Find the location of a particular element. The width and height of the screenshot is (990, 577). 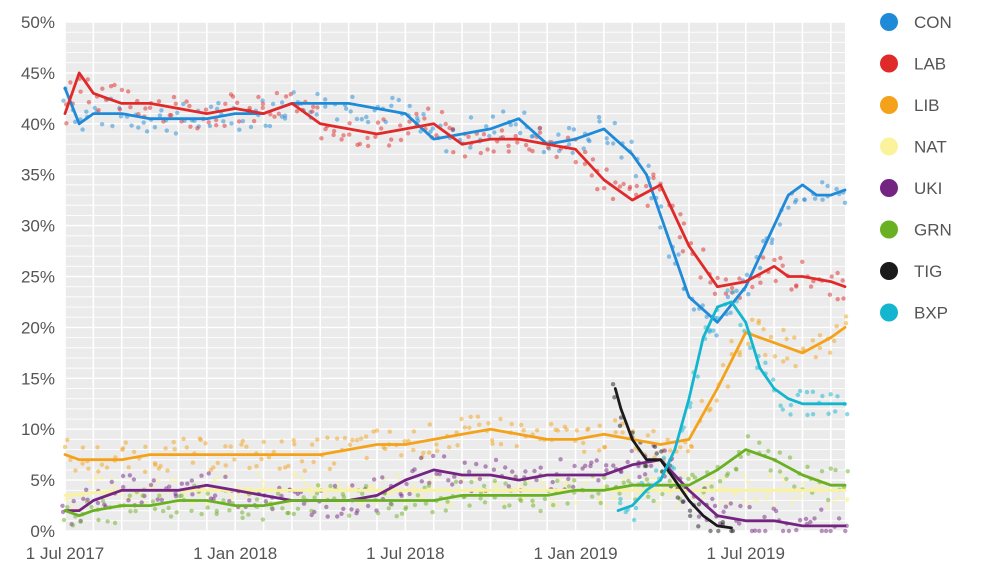

legend: CON LAB LIB NAT UKI GRN TIG BXP is located at coordinates (916, 168).